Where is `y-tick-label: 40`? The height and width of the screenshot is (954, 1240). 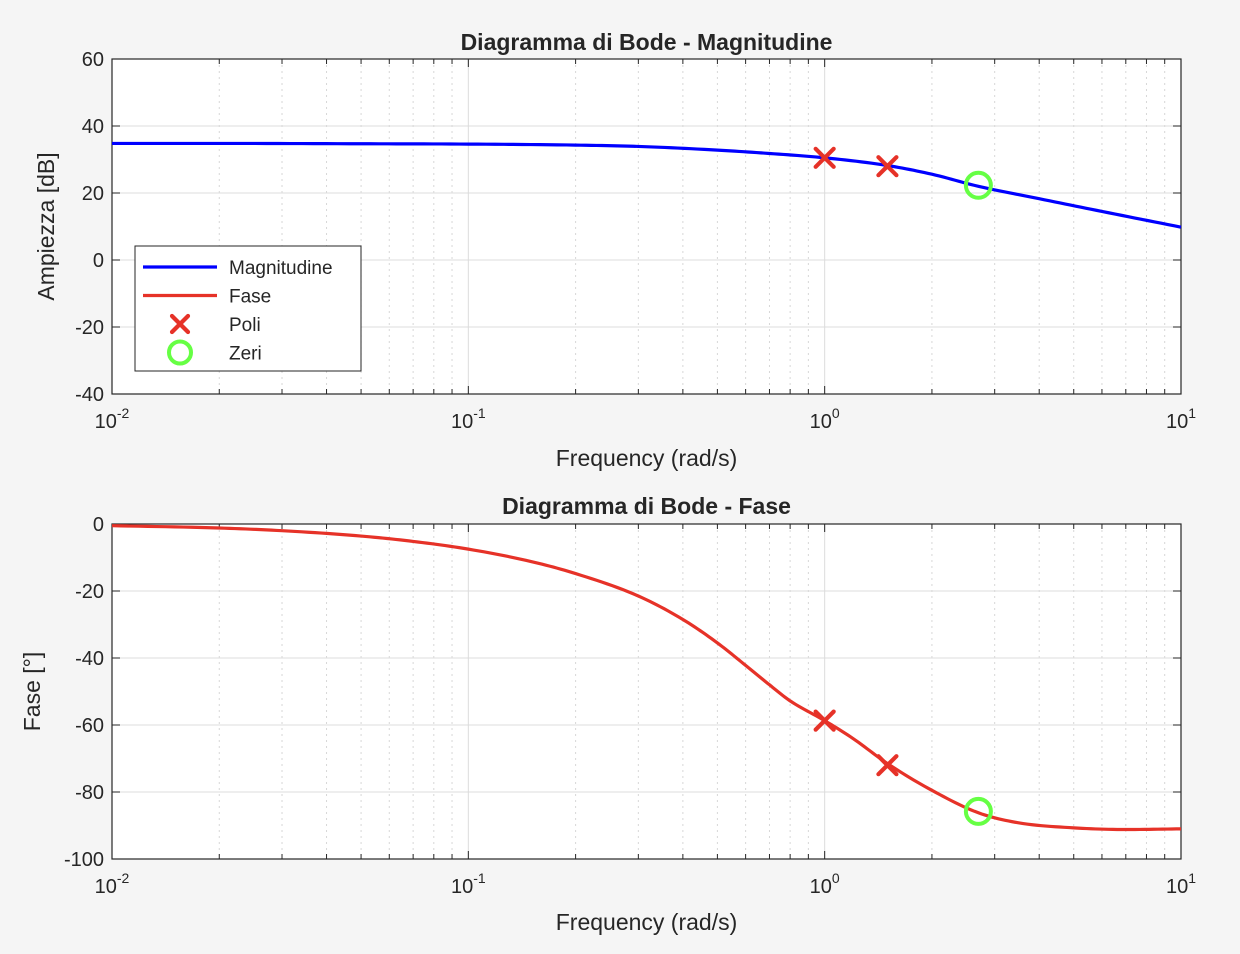
y-tick-label: 40 is located at coordinates (93, 127).